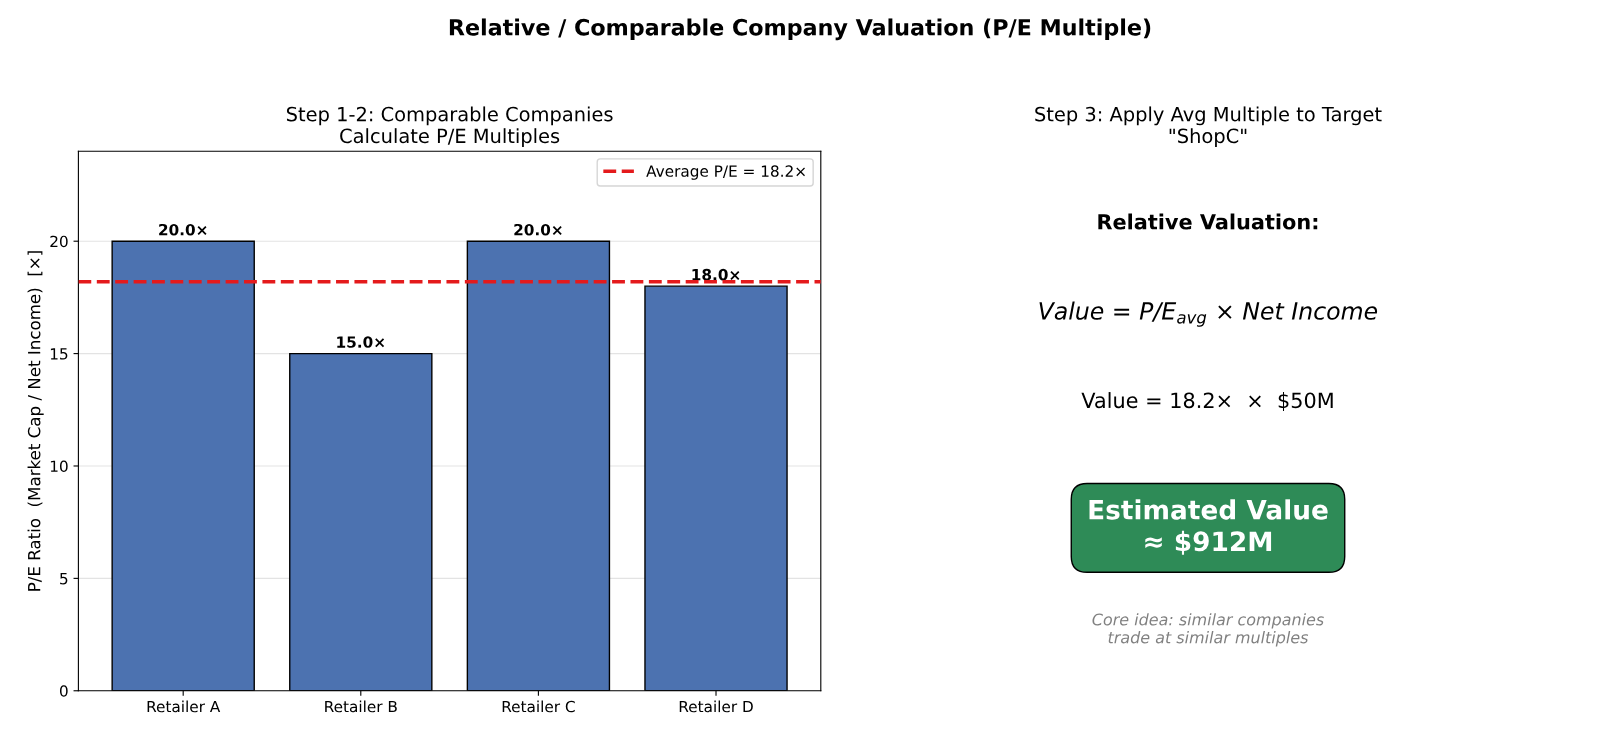 The height and width of the screenshot is (738, 1600). Describe the element at coordinates (716, 274) in the screenshot. I see `data-label: 18.0×` at that location.